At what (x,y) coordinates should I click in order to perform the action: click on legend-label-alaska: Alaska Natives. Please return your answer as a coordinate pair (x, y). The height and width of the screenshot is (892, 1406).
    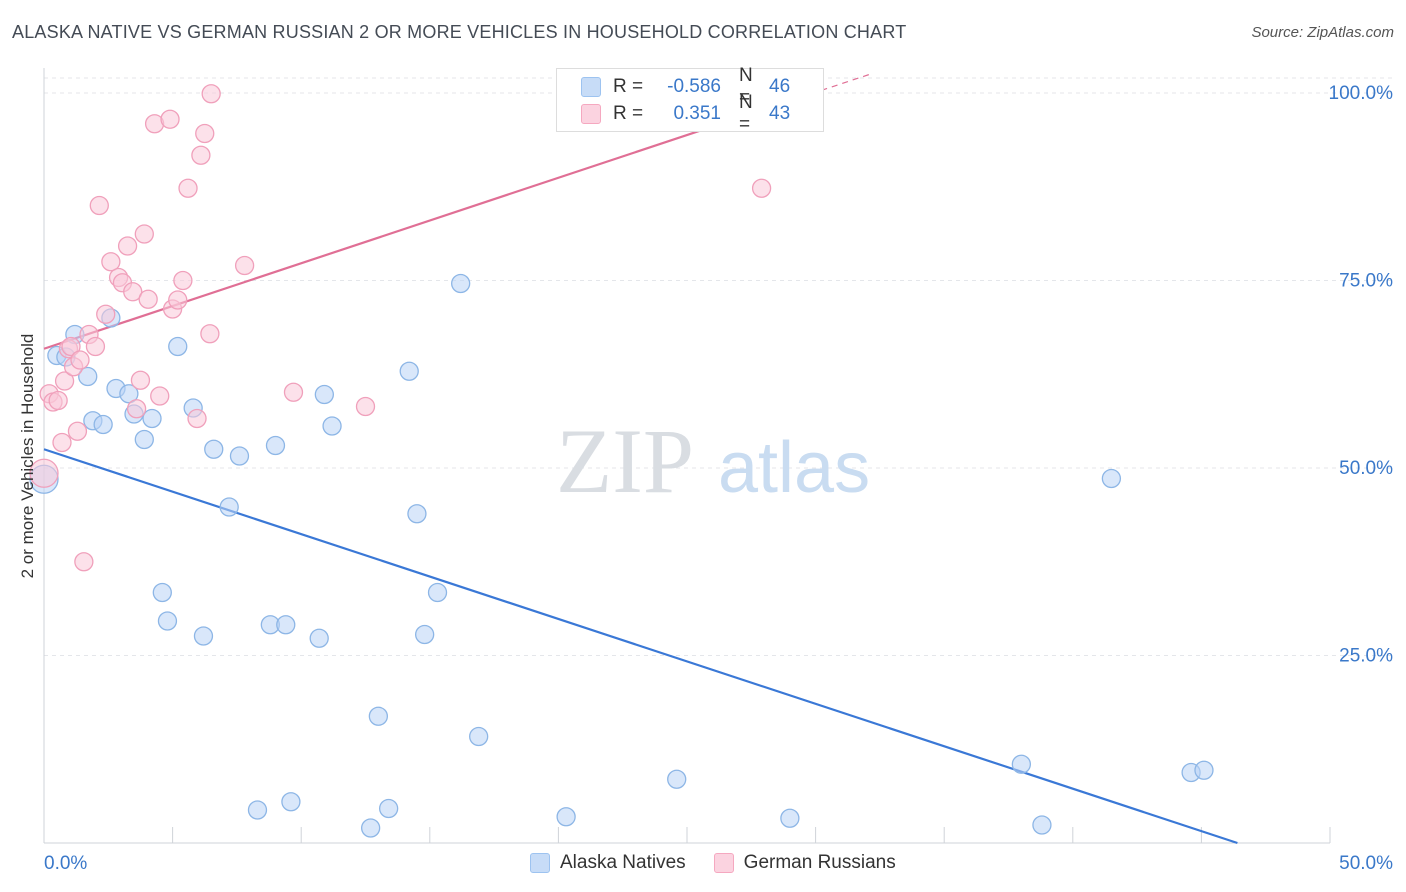
    Looking at the image, I should click on (623, 862).